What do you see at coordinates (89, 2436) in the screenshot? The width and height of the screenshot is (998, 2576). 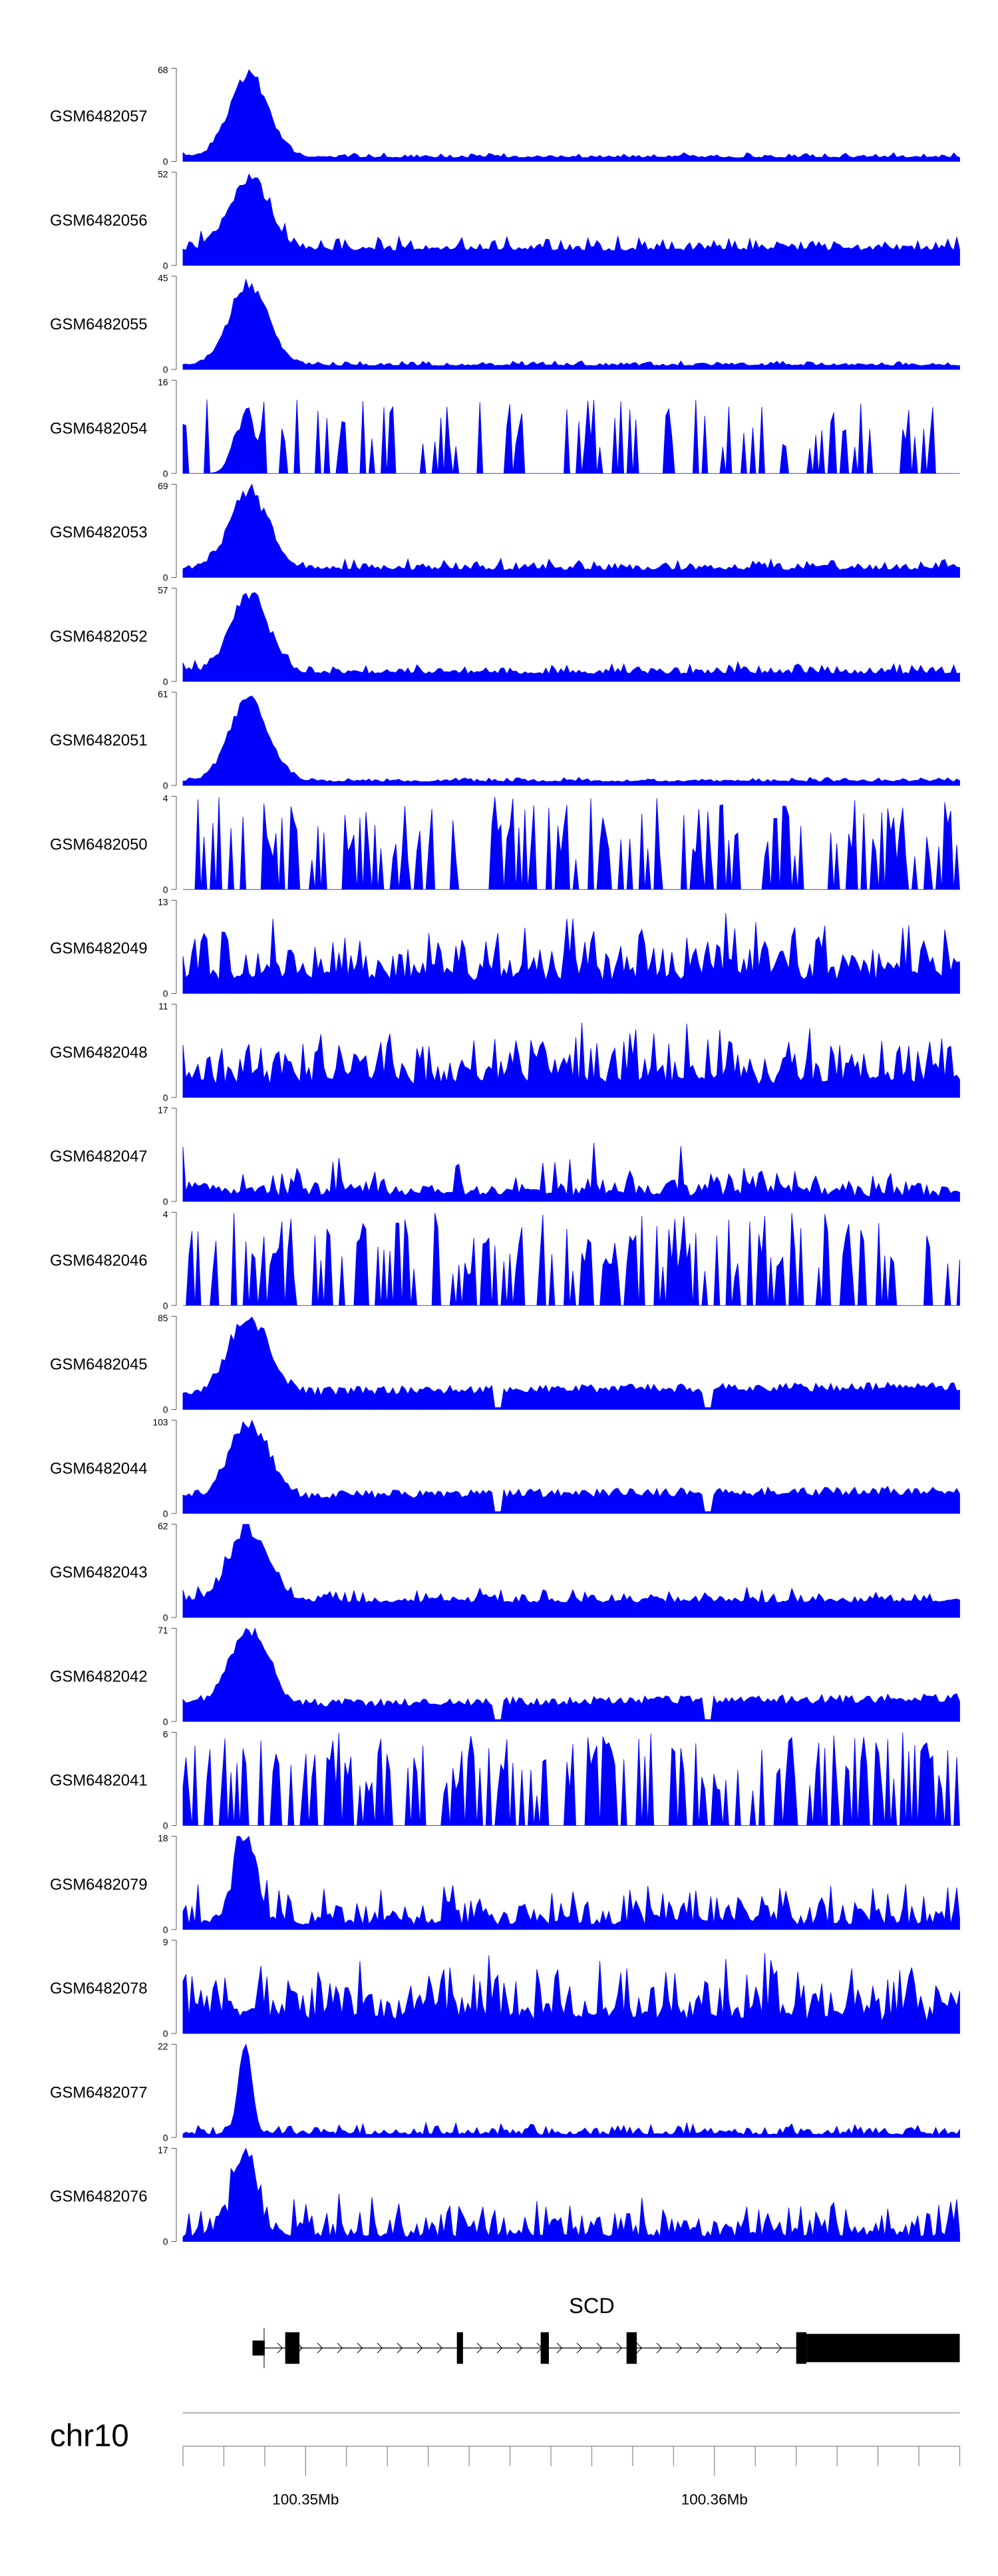 I see `chromosome-label: chr10` at bounding box center [89, 2436].